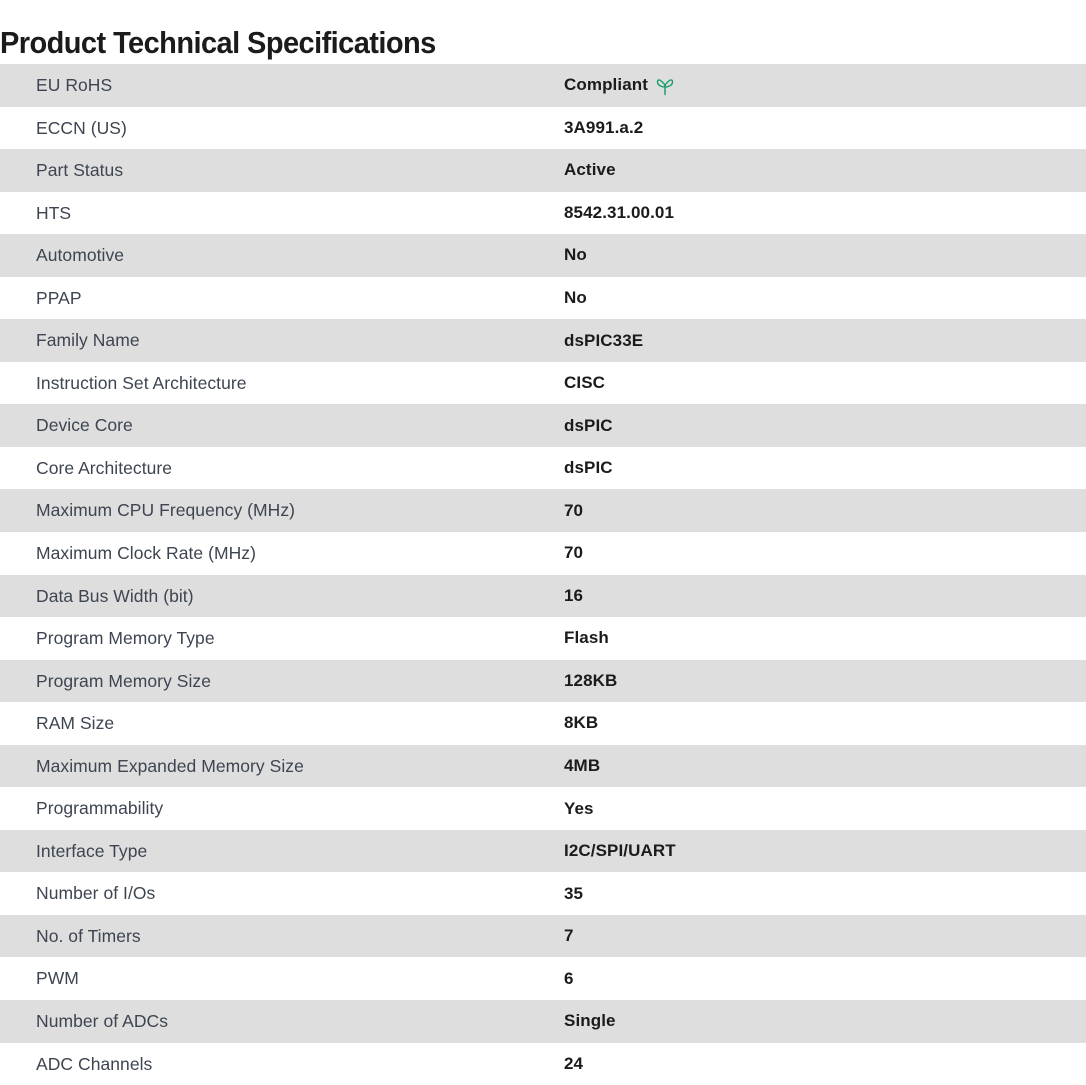  I want to click on spec-value-wrap: 70, so click(573, 553).